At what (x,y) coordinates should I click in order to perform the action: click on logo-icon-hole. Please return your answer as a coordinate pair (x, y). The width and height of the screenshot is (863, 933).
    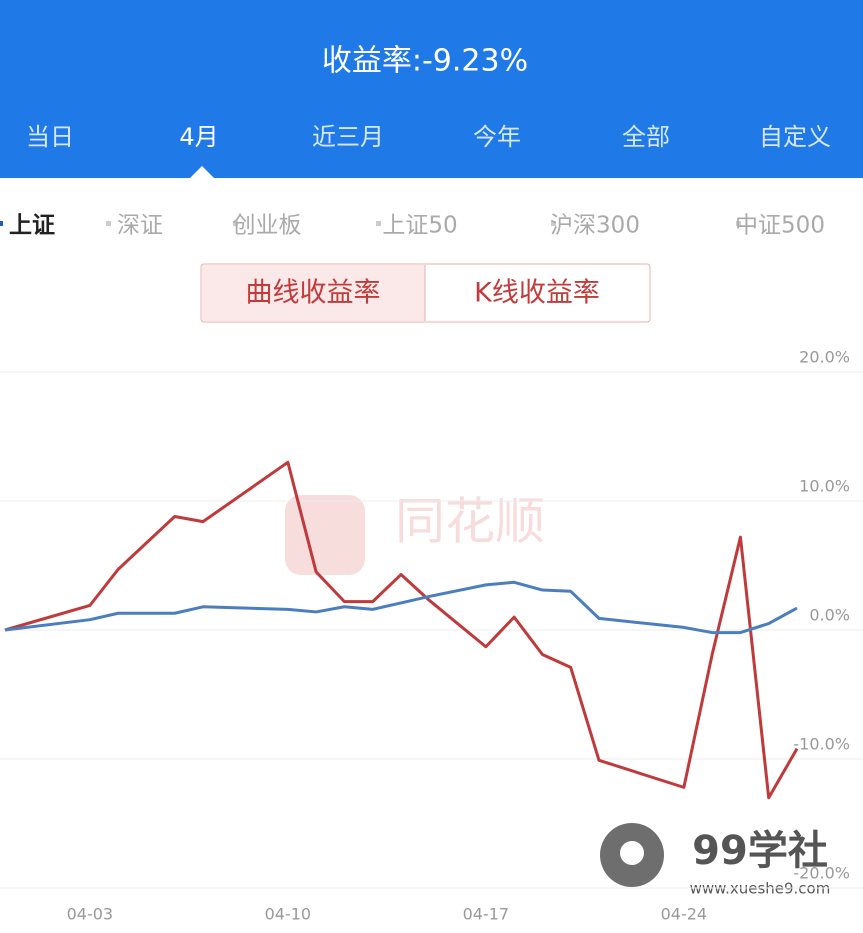
    Looking at the image, I should click on (632, 853).